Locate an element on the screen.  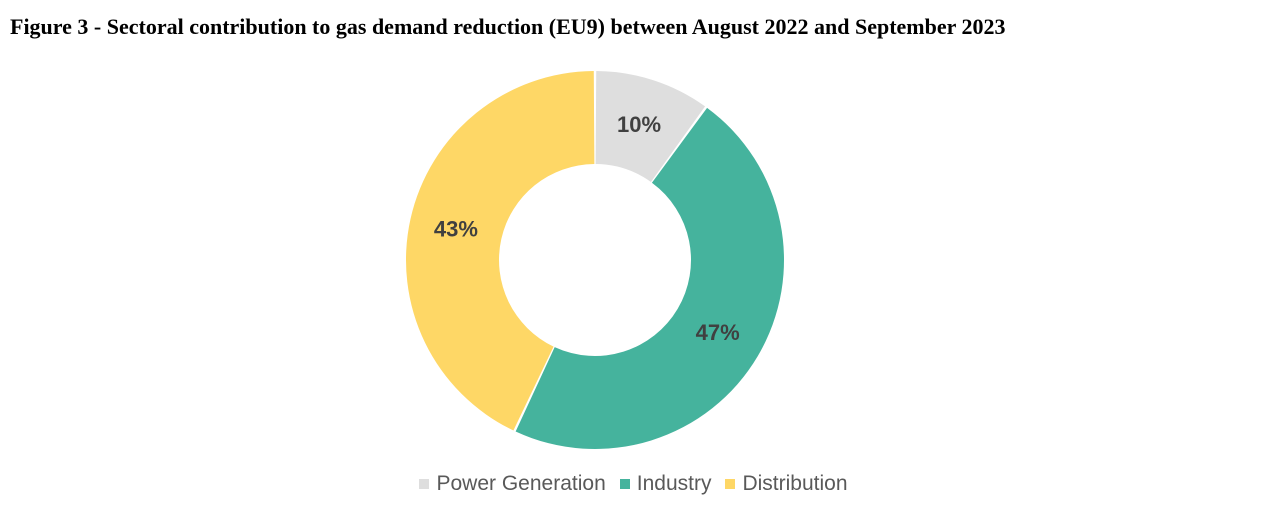
legend-item-industry: Industry is located at coordinates (665, 484).